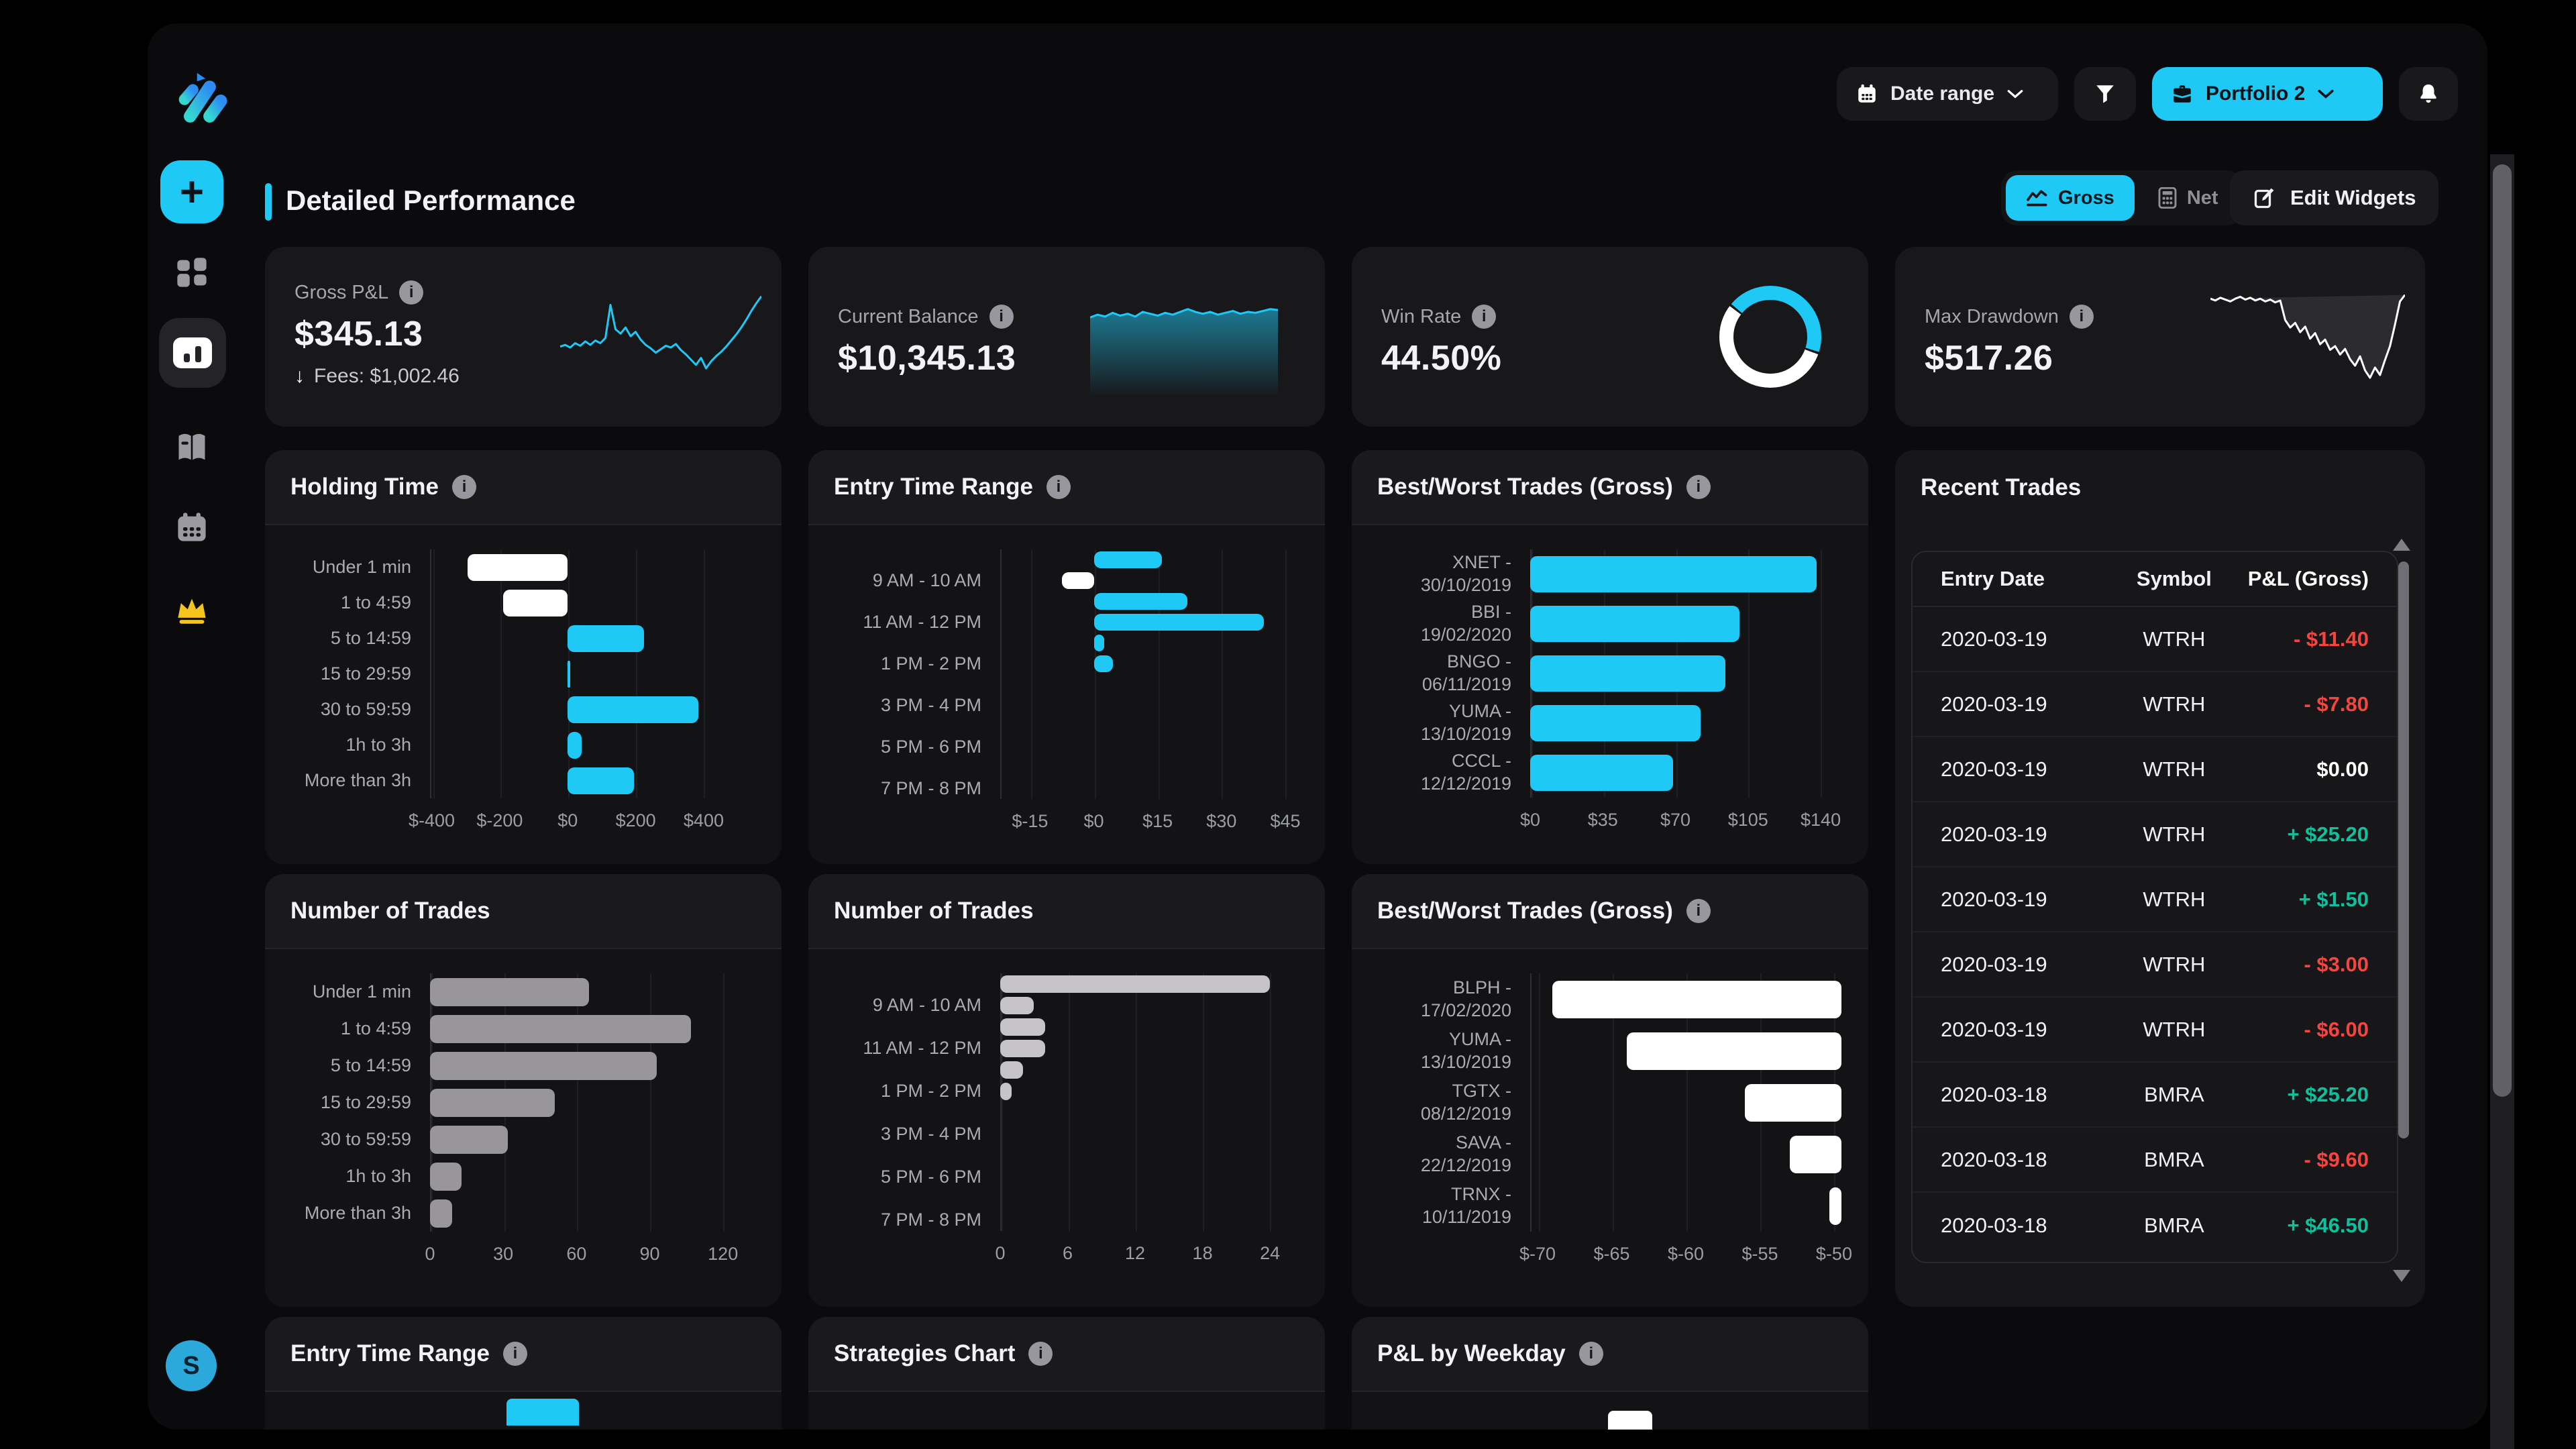 The image size is (2576, 1449). I want to click on filter-button, so click(2105, 94).